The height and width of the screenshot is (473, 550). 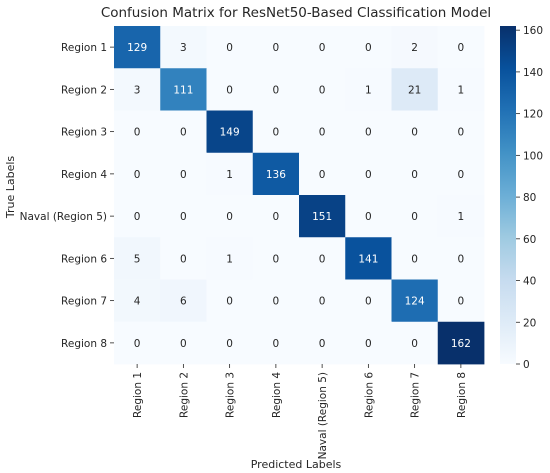 I want to click on cell-value-label: 124, so click(x=415, y=302).